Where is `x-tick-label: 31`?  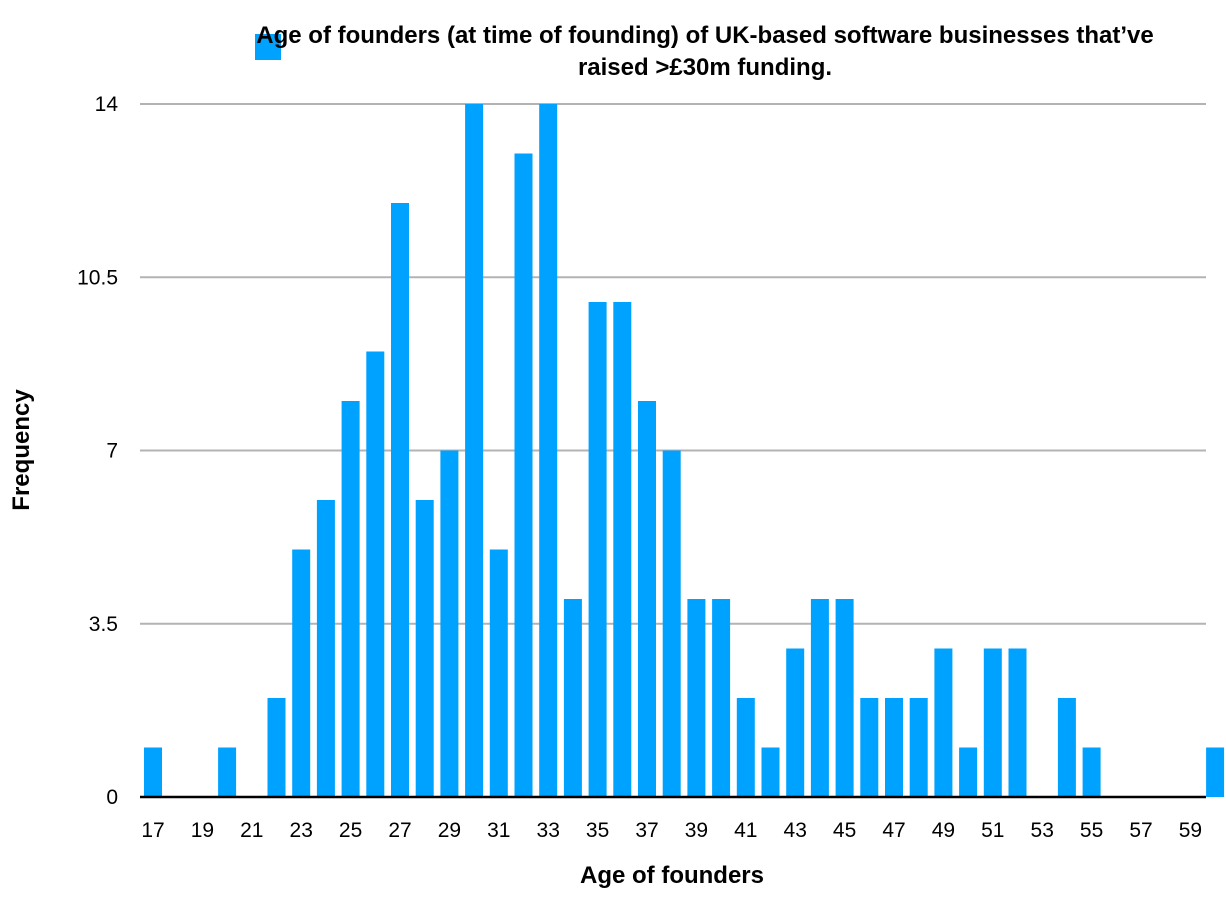
x-tick-label: 31 is located at coordinates (498, 830).